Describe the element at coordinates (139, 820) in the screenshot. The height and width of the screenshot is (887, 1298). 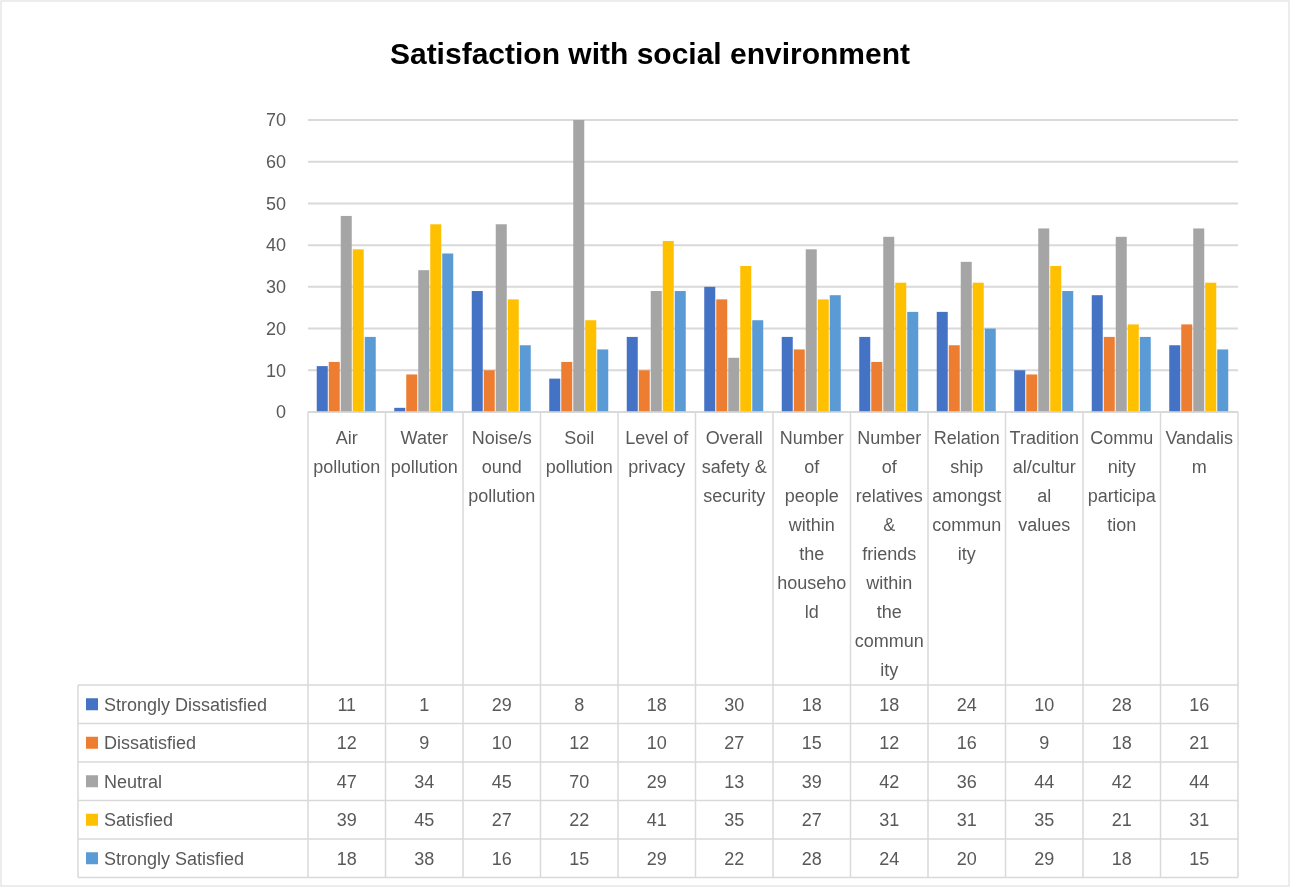
I see `legend-label: Satisfied` at that location.